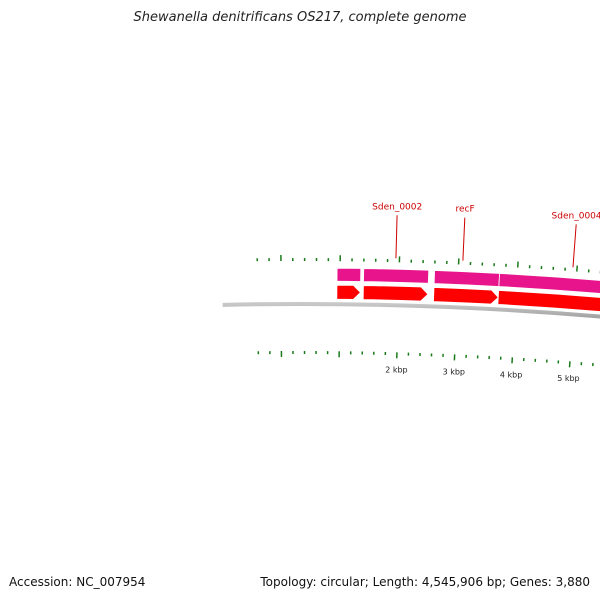 This screenshot has height=600, width=600. I want to click on accession-text: Accession: NC_007954, so click(77, 582).